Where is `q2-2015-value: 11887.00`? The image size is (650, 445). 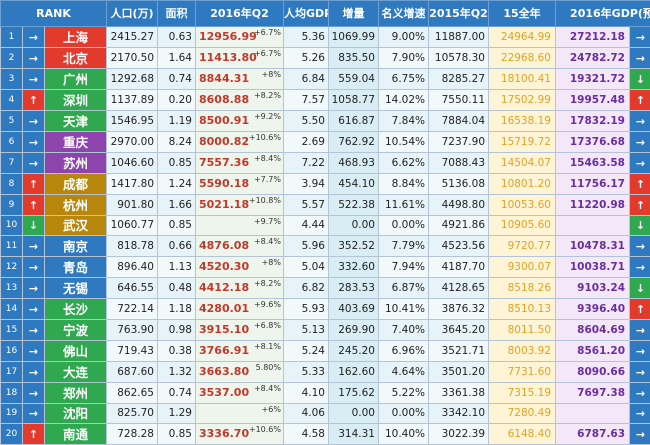
q2-2015-value: 11887.00 is located at coordinates (459, 37).